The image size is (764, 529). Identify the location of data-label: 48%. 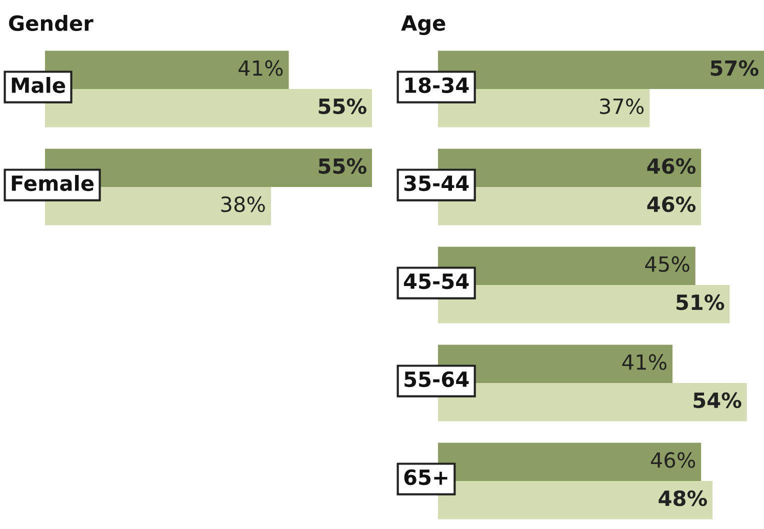
(682, 498).